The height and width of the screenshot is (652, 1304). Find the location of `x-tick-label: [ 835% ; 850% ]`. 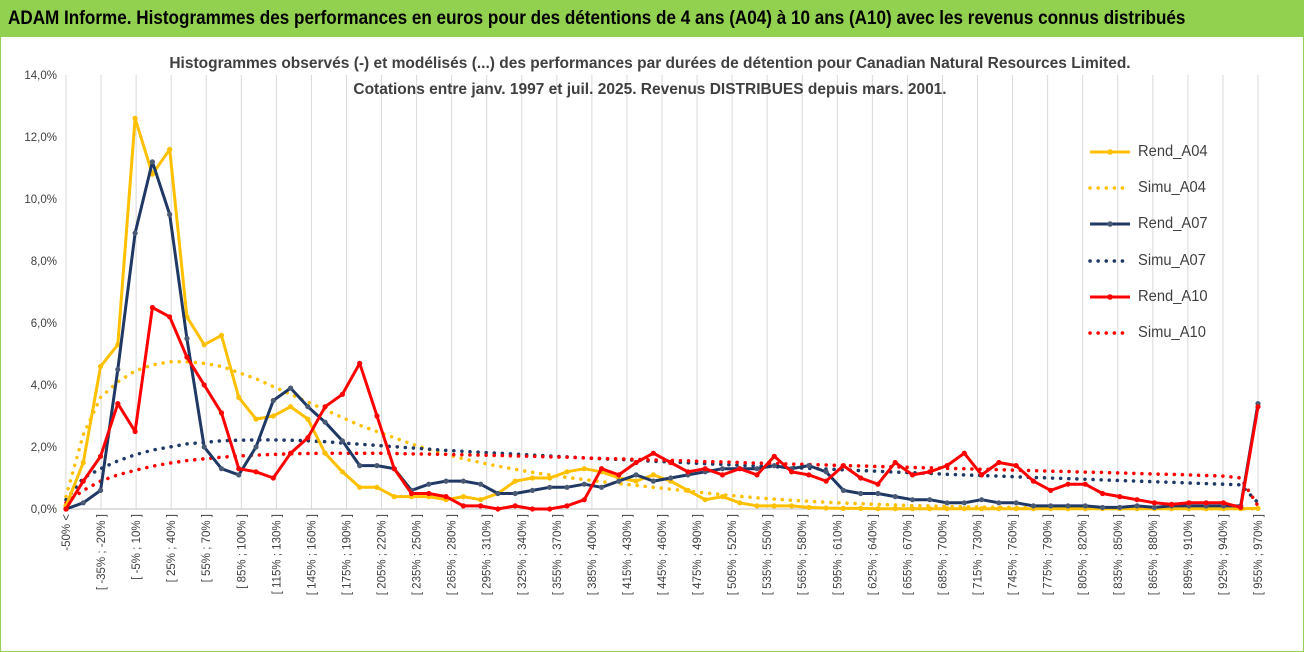

x-tick-label: [ 835% ; 850% ] is located at coordinates (1119, 554).